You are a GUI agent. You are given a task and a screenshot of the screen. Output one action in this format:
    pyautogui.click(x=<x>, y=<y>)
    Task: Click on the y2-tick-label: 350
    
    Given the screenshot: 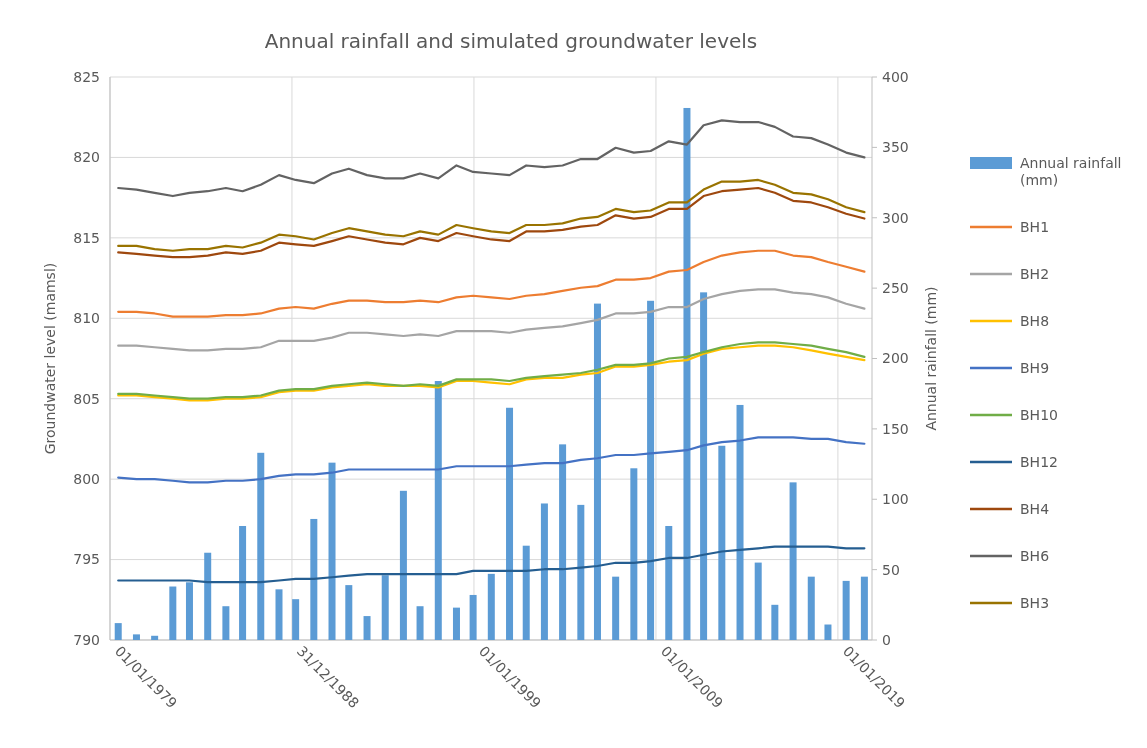 What is the action you would take?
    pyautogui.click(x=895, y=147)
    